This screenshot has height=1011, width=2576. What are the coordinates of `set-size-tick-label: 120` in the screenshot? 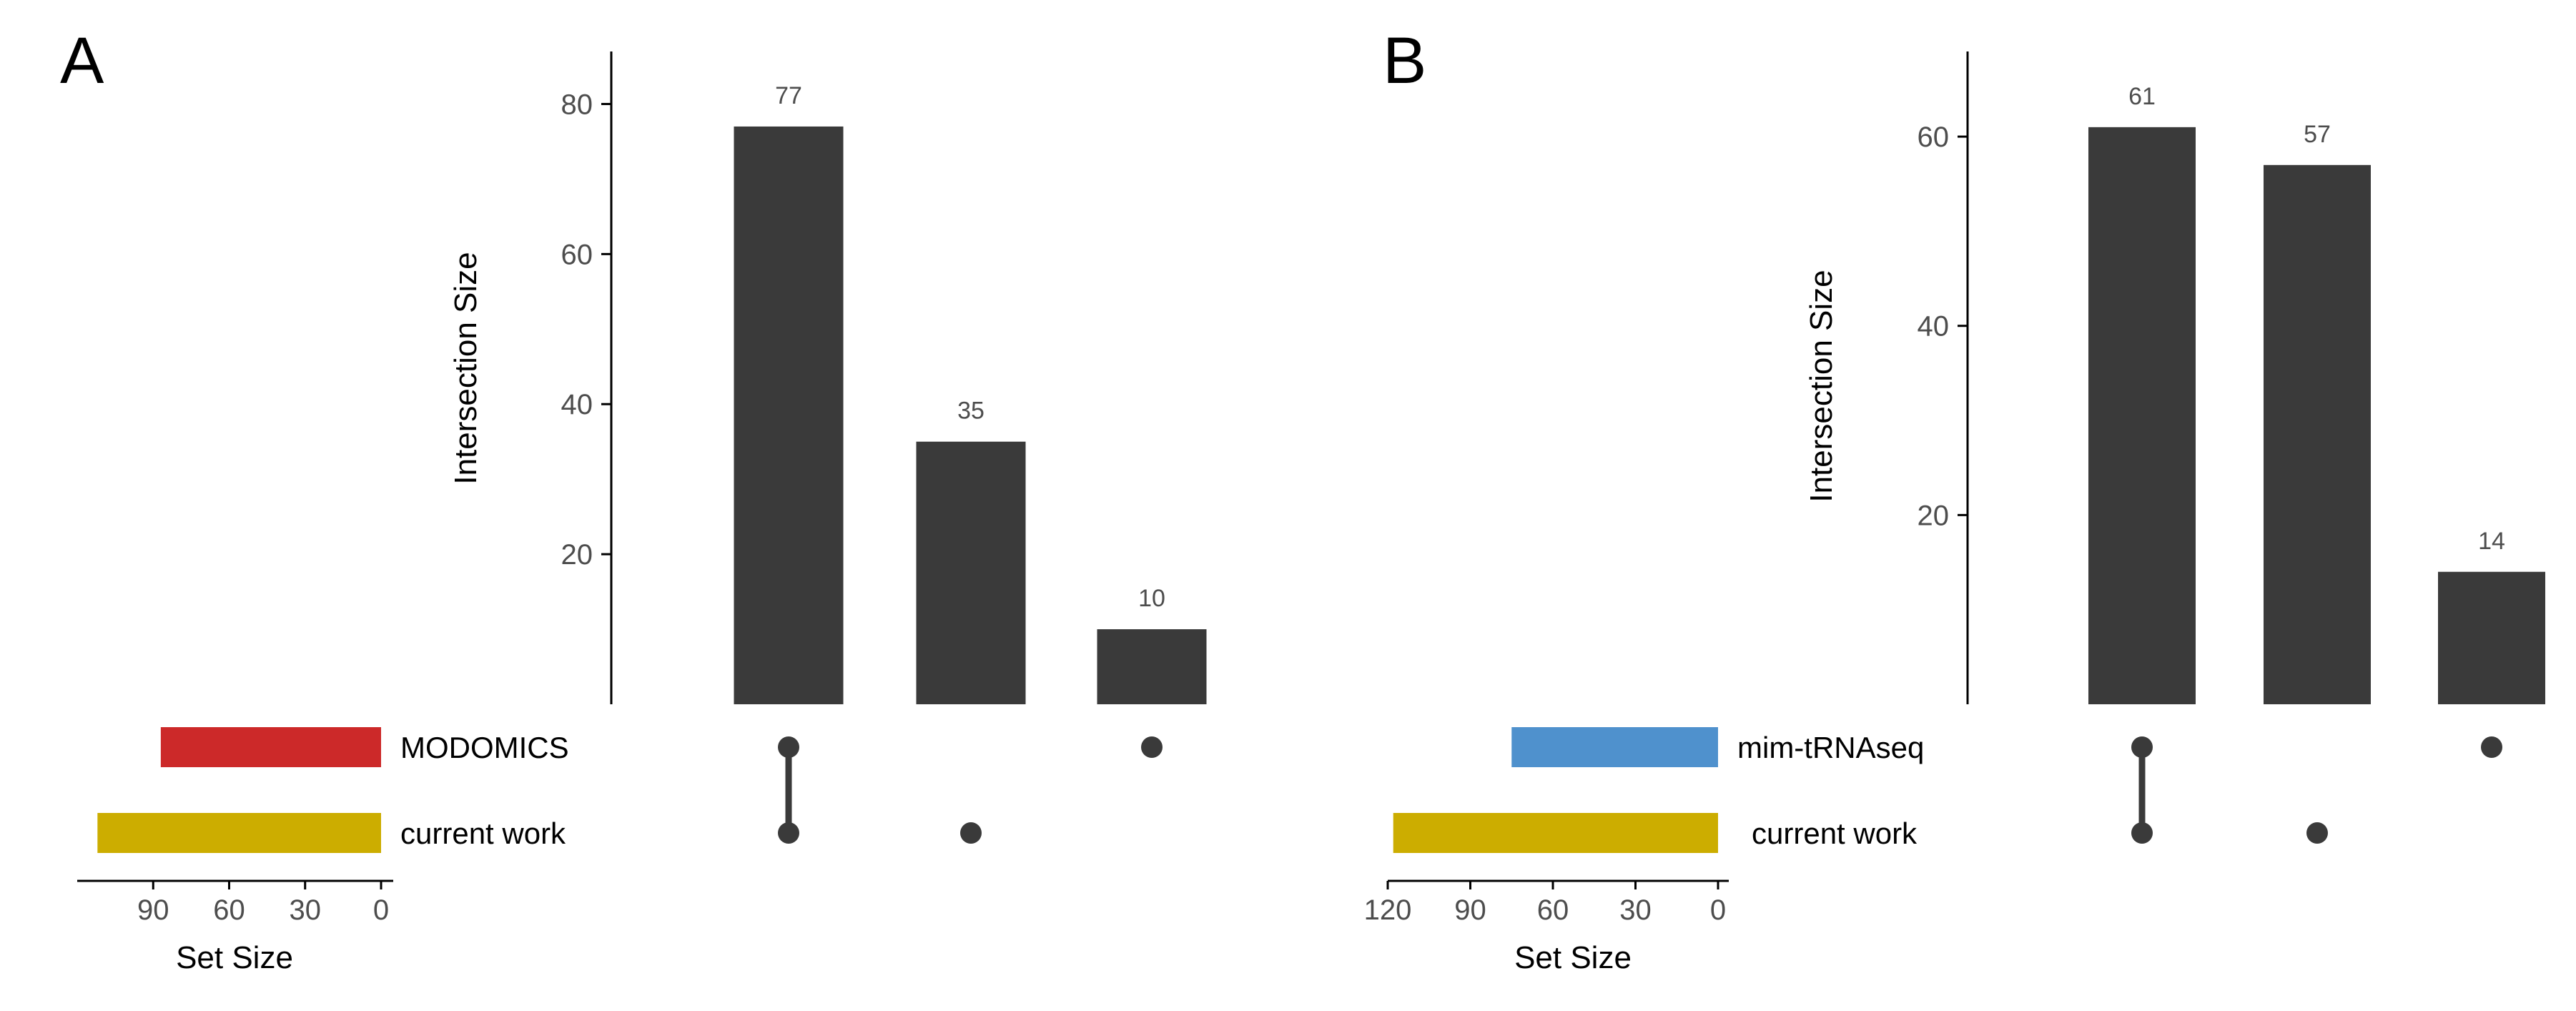 It's located at (1388, 910).